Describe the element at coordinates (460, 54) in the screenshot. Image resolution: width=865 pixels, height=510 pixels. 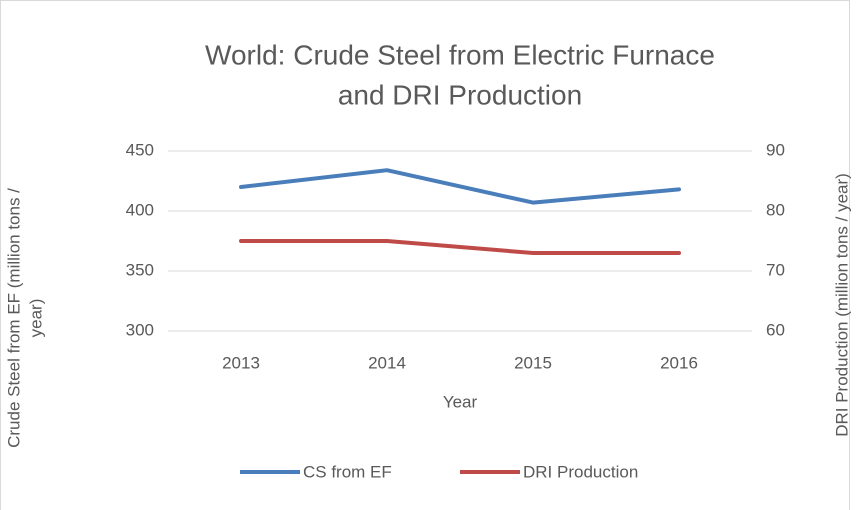
I see `chart-title: World: Crude Steel from Electric Furnace` at that location.